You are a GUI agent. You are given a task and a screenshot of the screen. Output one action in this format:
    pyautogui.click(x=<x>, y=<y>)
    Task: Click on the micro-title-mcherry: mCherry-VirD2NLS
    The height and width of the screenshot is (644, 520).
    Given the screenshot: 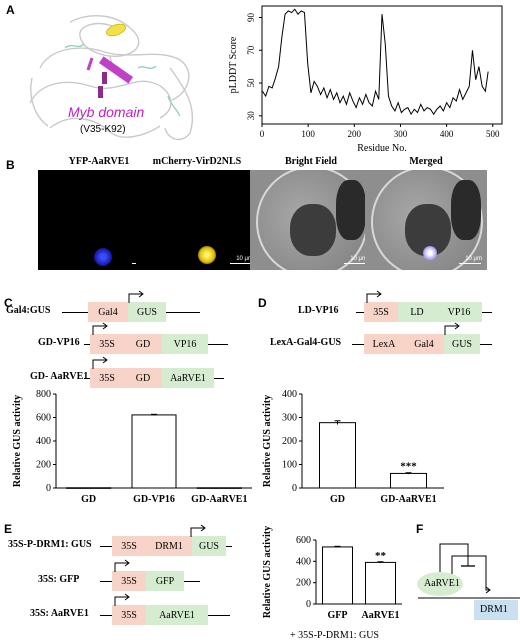 What is the action you would take?
    pyautogui.click(x=197, y=161)
    